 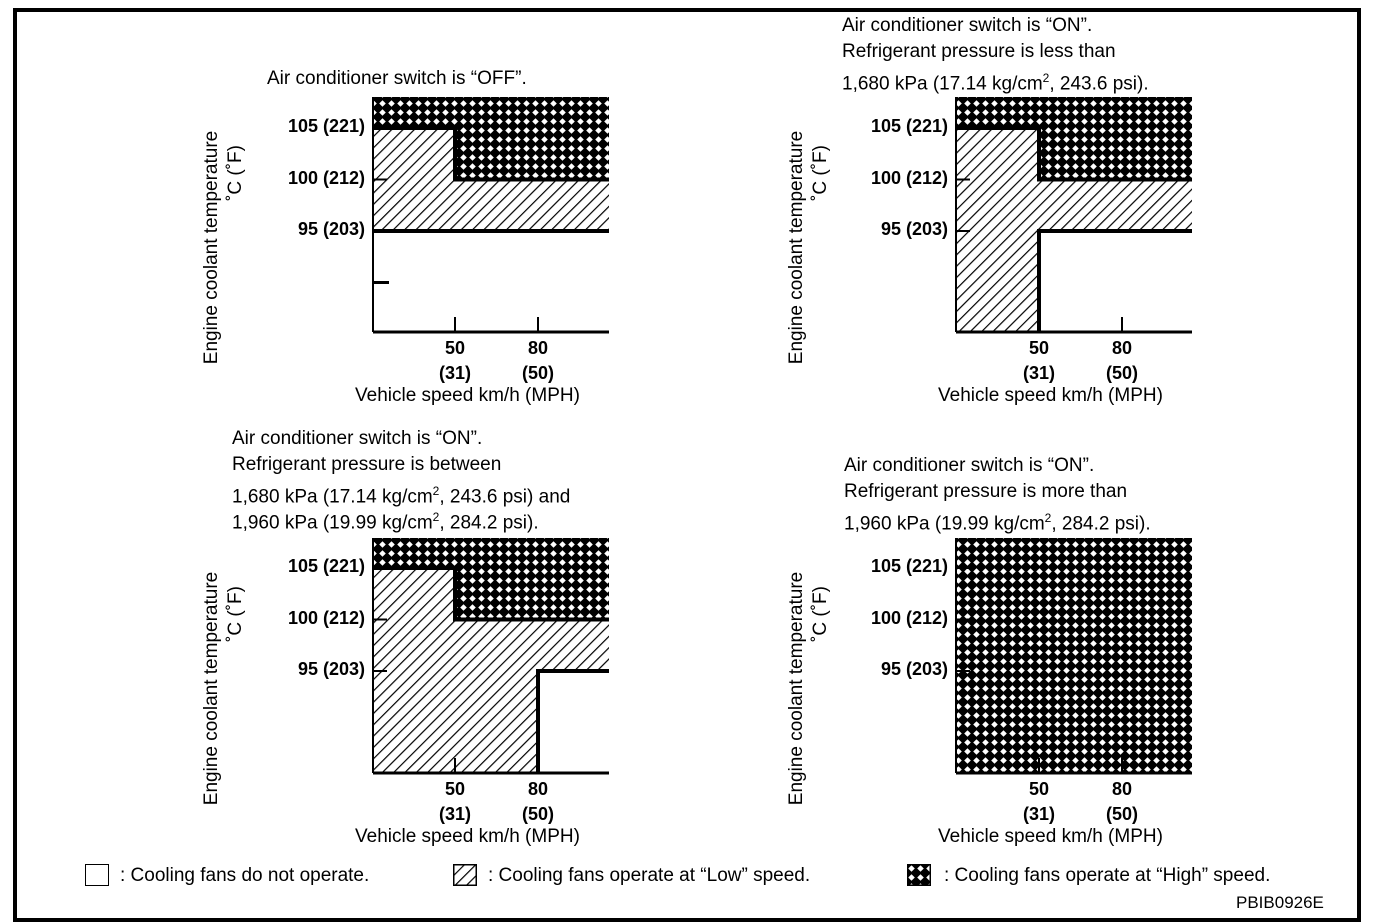 I want to click on chart-3-title-line-3: 1,680 kPa (17.14 kg/cm2, 243.6 psi) and, so click(x=401, y=496).